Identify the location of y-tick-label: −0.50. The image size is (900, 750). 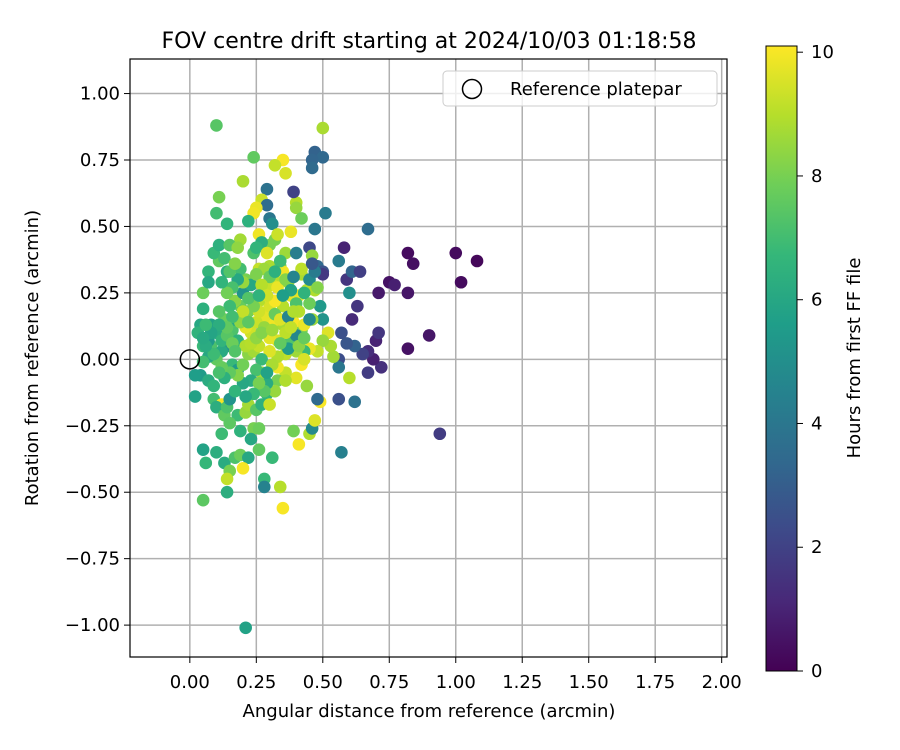
(92, 492).